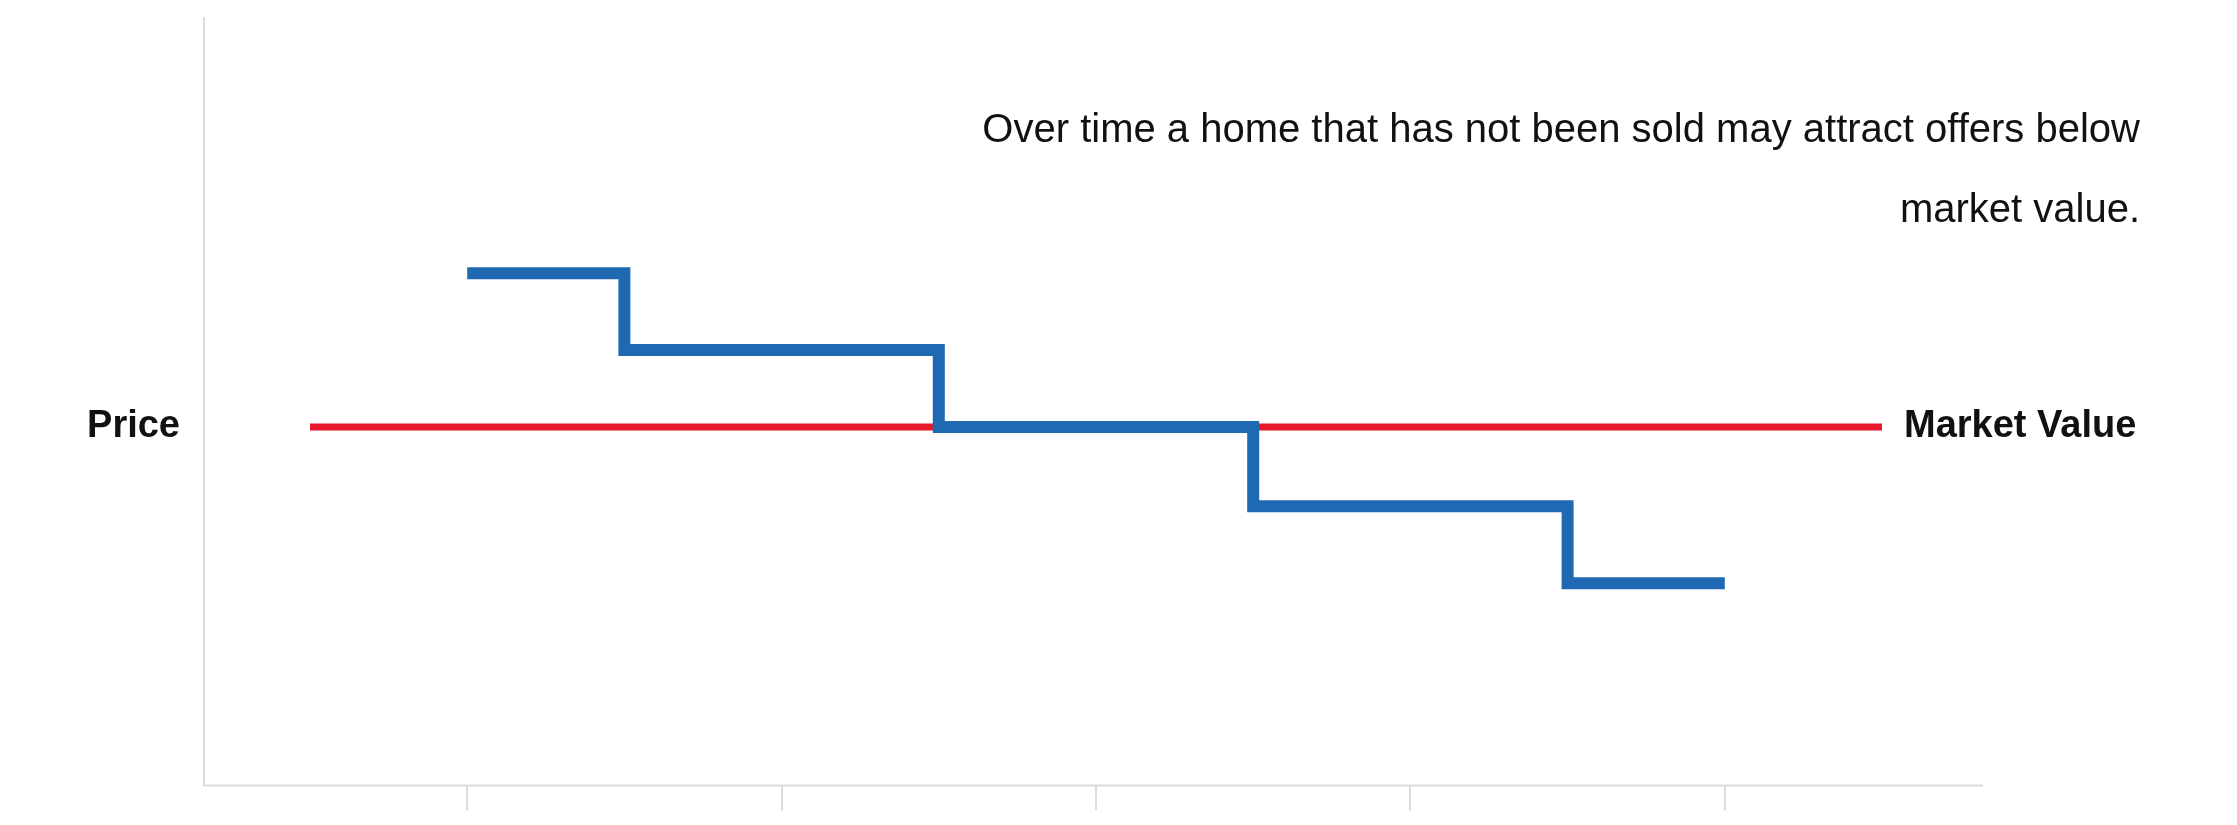  Describe the element at coordinates (133, 424) in the screenshot. I see `y-axis-title: Price` at that location.